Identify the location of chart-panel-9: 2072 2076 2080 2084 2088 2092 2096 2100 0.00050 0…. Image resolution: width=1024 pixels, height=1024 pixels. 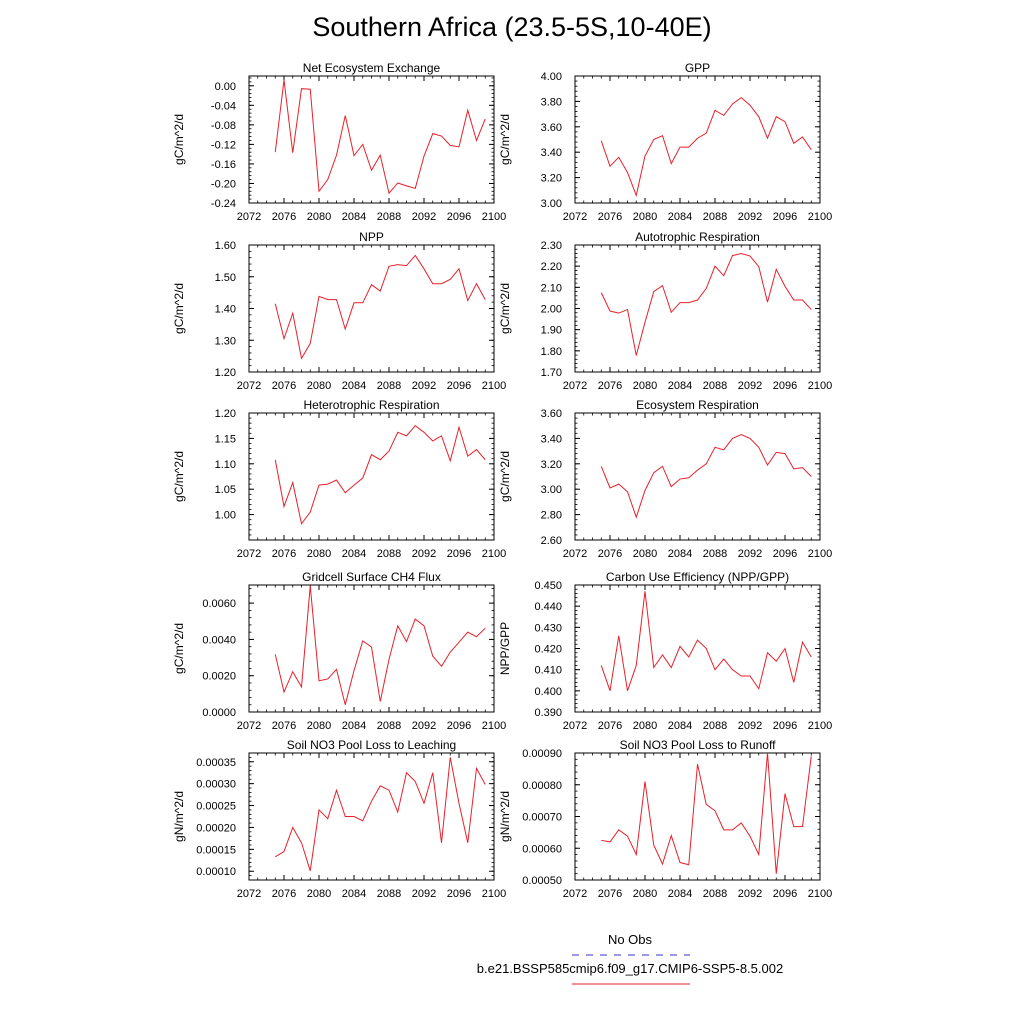
(665, 819).